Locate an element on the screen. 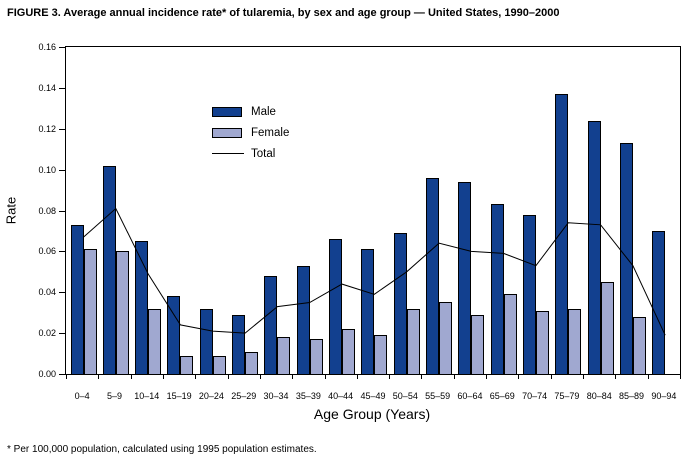  female-bar-30–34 is located at coordinates (284, 355).